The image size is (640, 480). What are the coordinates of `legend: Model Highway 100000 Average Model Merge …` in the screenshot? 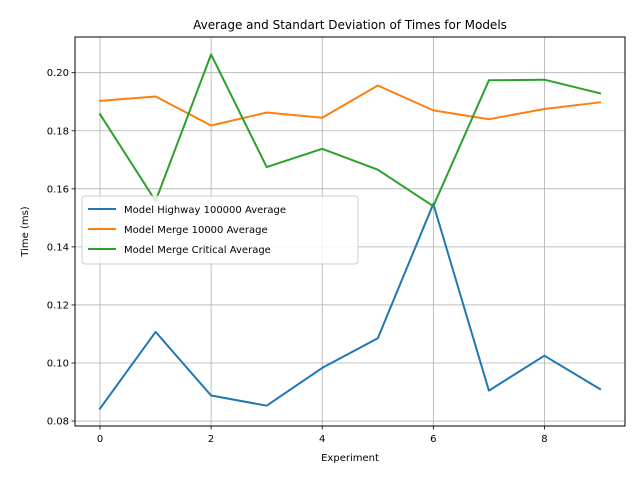 It's located at (220, 230).